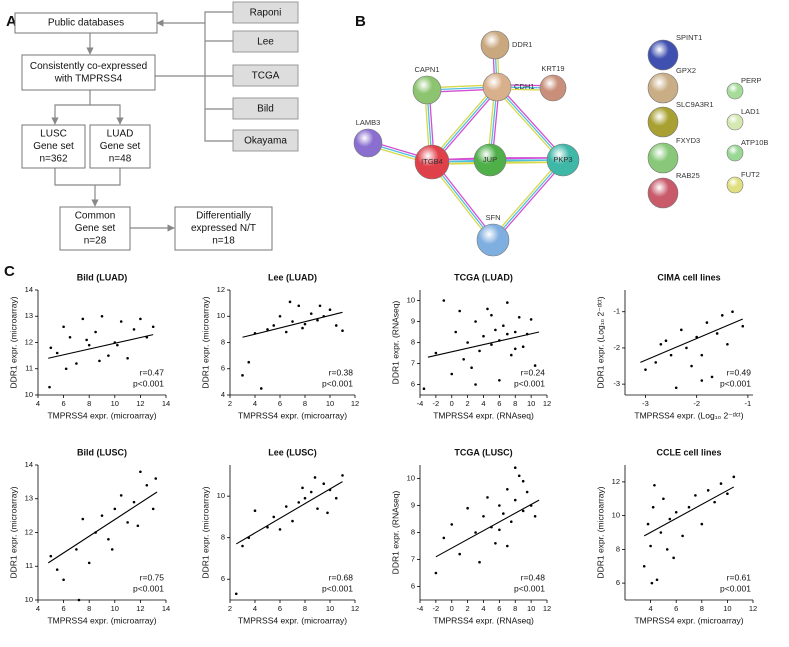 The height and width of the screenshot is (647, 789). Describe the element at coordinates (265, 42) in the screenshot. I see `database-label: Lee` at that location.